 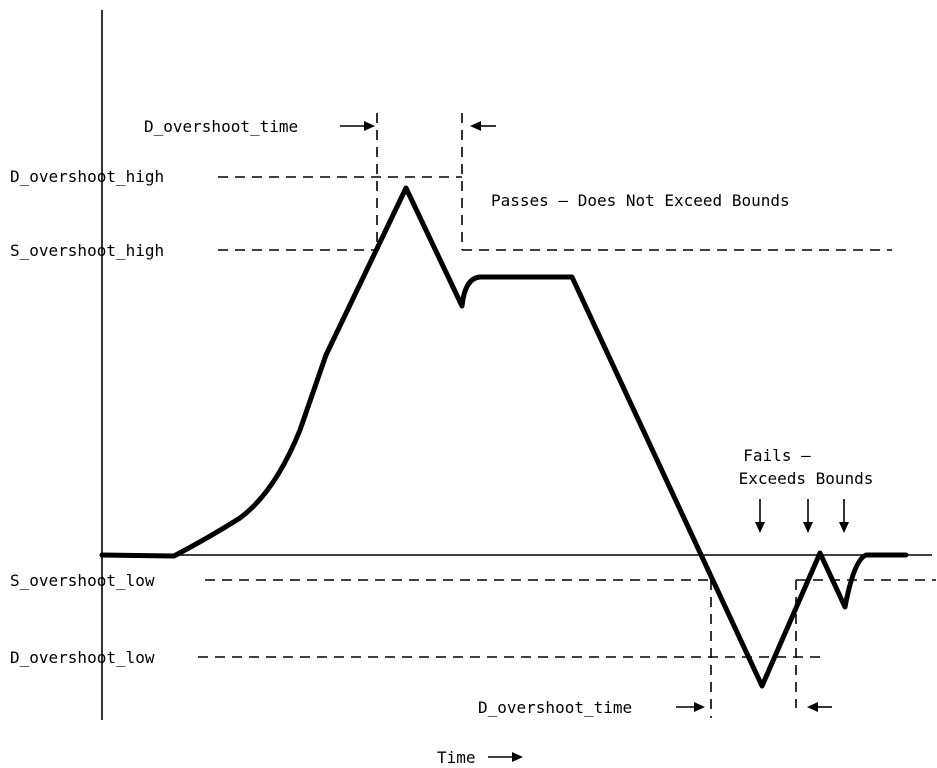 What do you see at coordinates (760, 527) in the screenshot?
I see `fail-arrow-1-head` at bounding box center [760, 527].